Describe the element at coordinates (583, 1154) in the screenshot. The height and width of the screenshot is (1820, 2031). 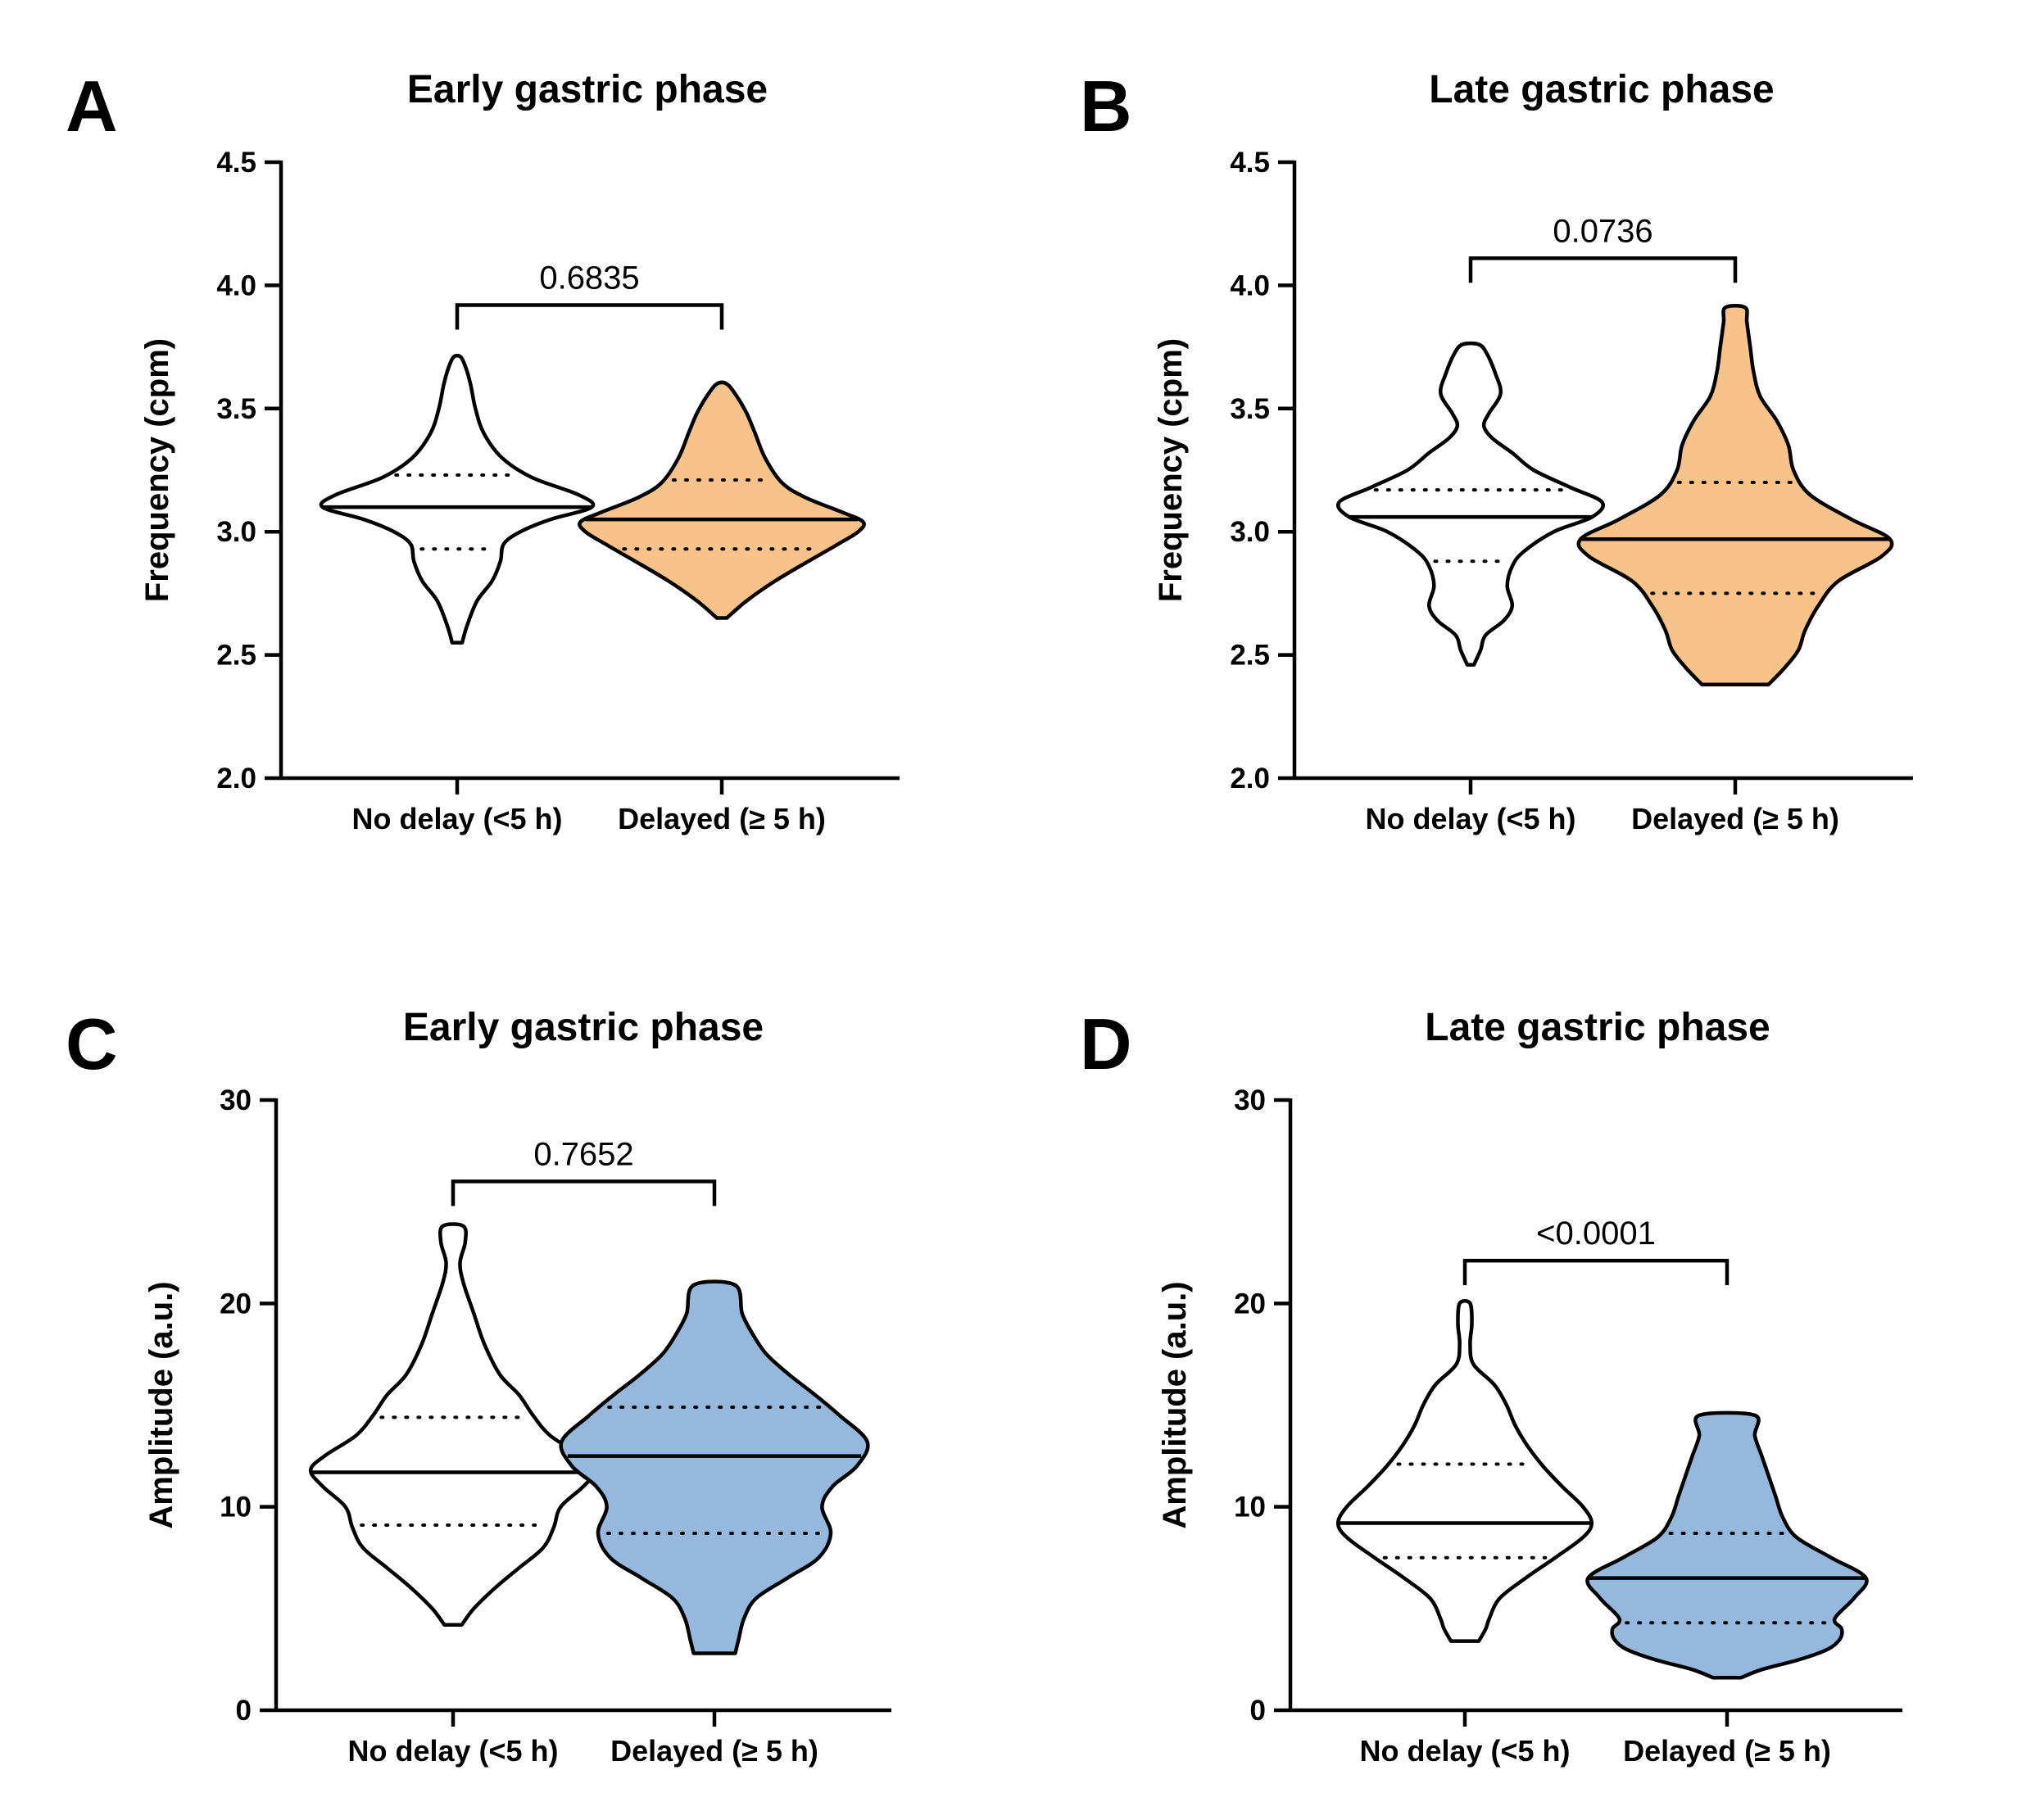
I see `p-value-label: 0.7652` at that location.